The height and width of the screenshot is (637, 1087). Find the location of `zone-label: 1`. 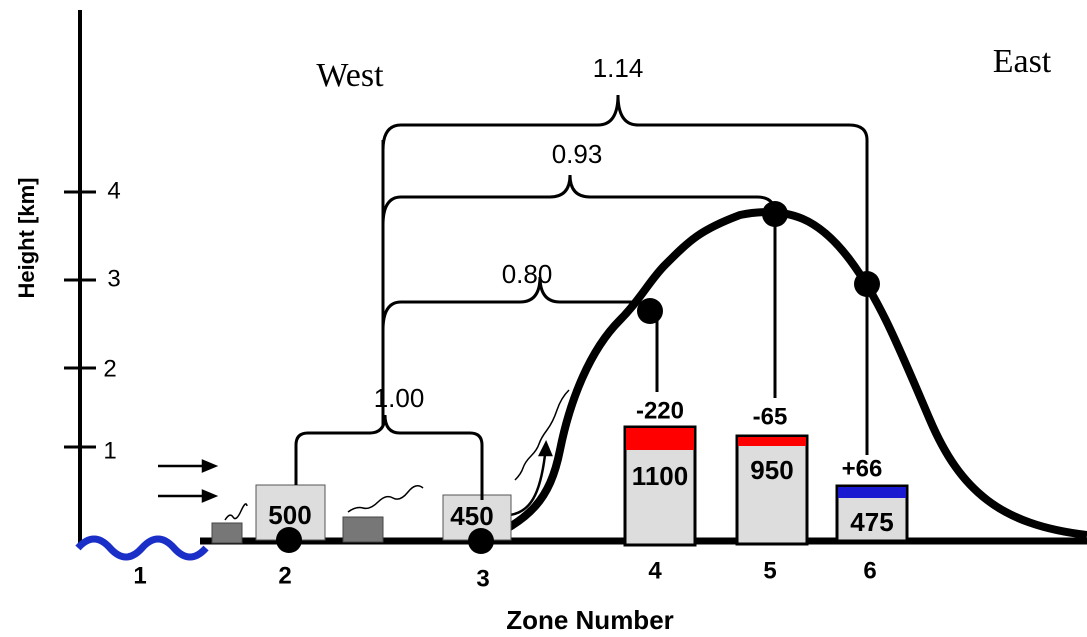

zone-label: 1 is located at coordinates (139, 575).